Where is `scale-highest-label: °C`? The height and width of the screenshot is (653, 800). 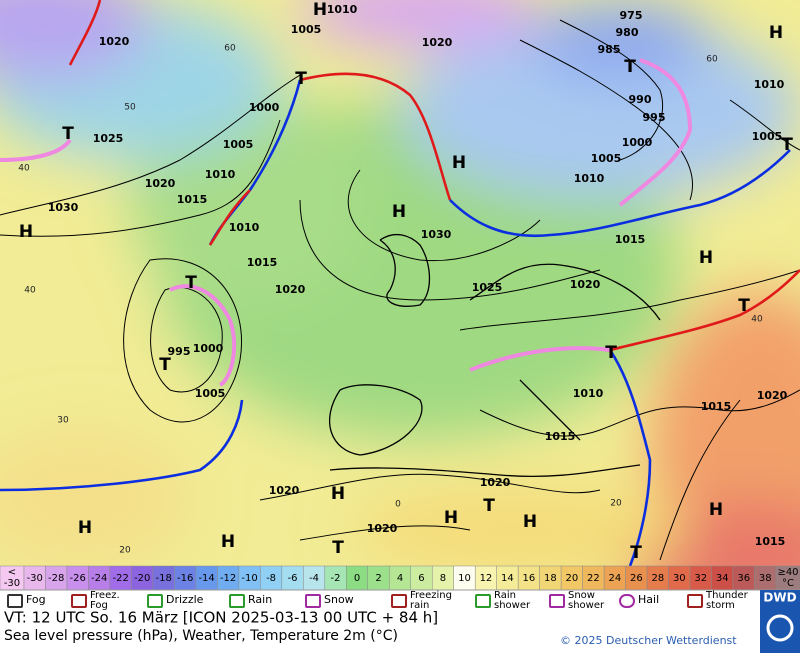
scale-highest-label: °C is located at coordinates (788, 583).